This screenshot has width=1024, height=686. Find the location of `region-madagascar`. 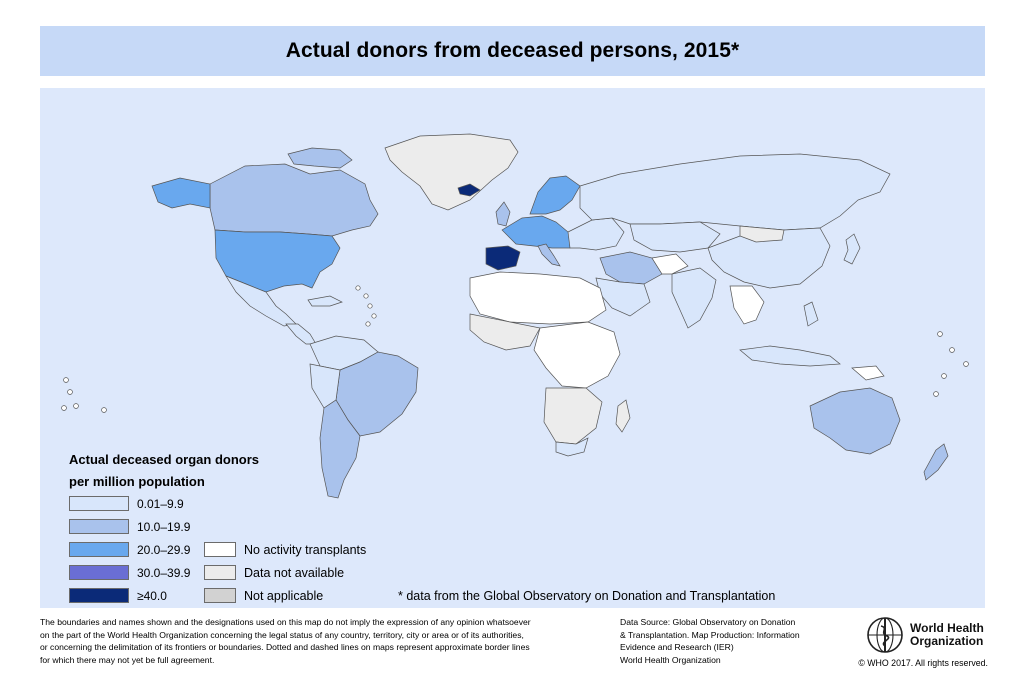

region-madagascar is located at coordinates (623, 416).